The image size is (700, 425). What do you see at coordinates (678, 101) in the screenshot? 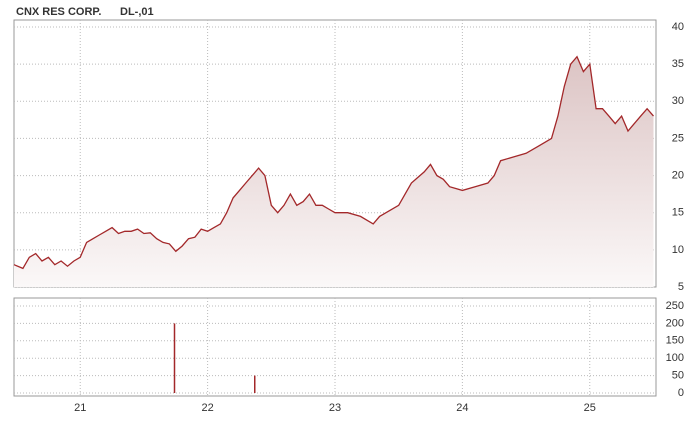
I see `y-tick-label: 30` at bounding box center [678, 101].